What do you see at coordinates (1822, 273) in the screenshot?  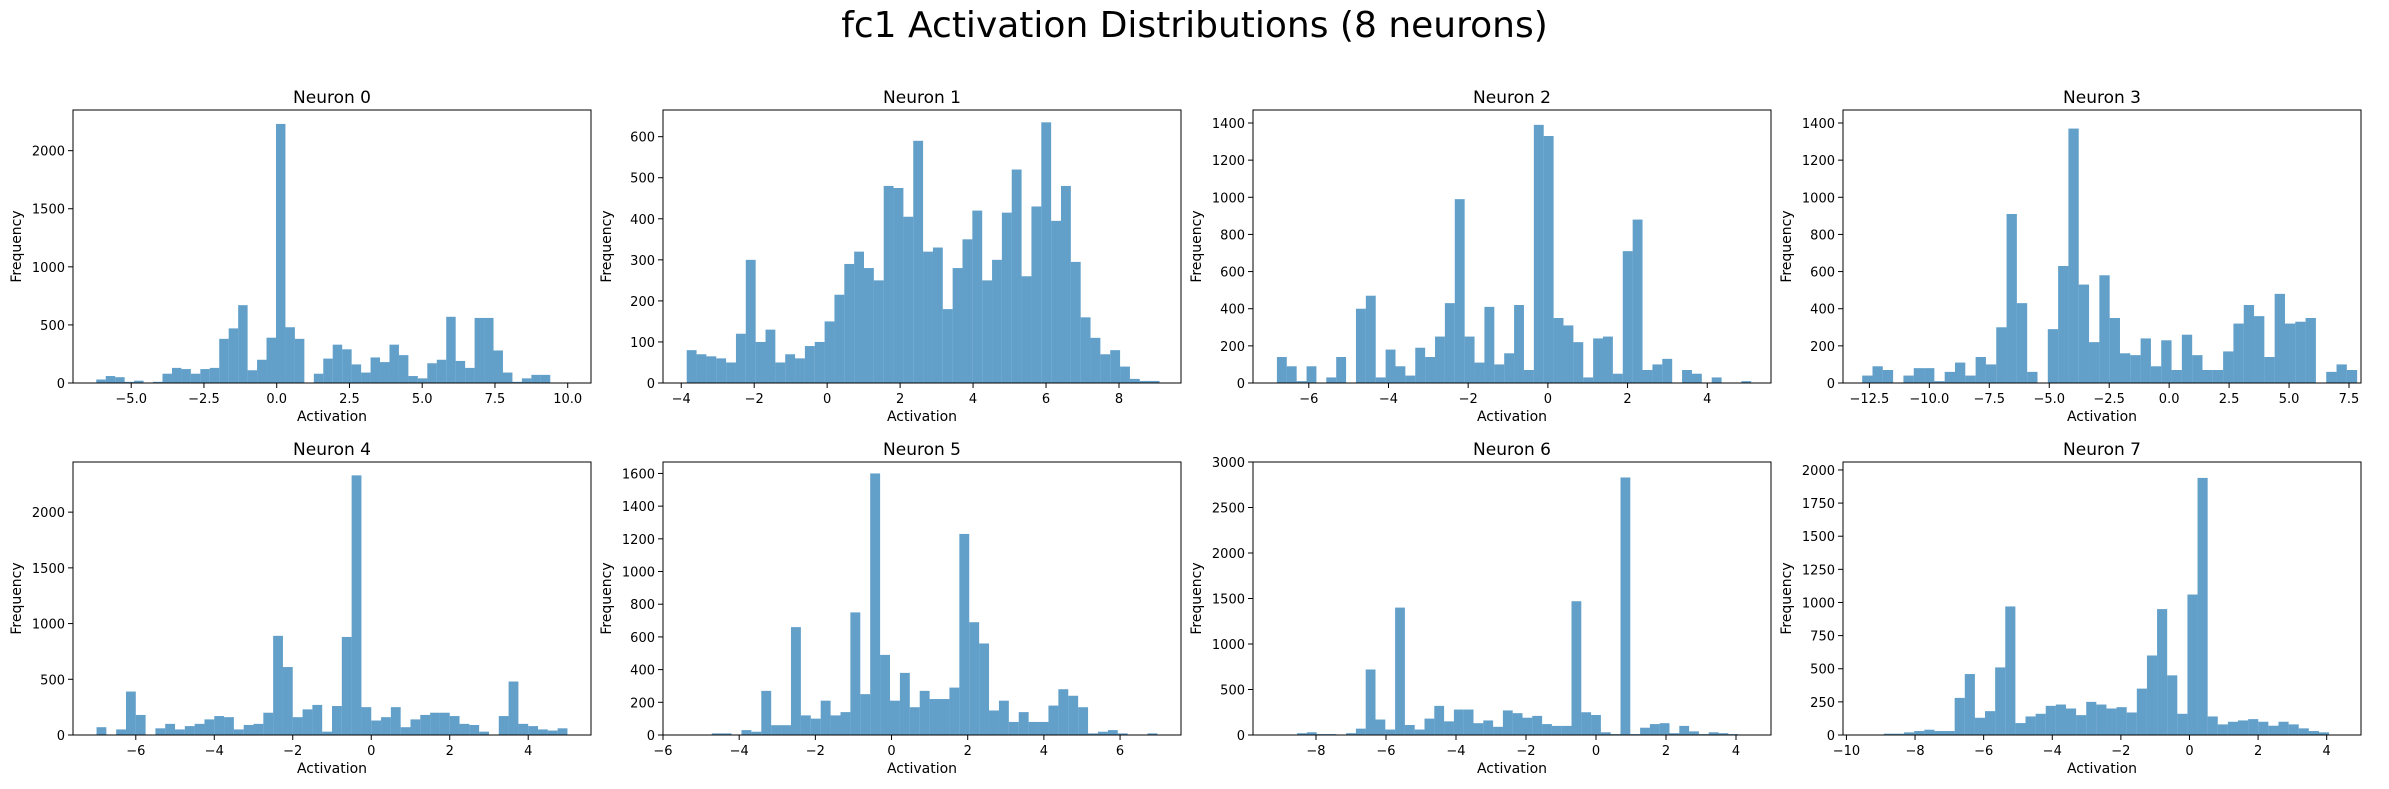 I see `y-tick-label: 600` at bounding box center [1822, 273].